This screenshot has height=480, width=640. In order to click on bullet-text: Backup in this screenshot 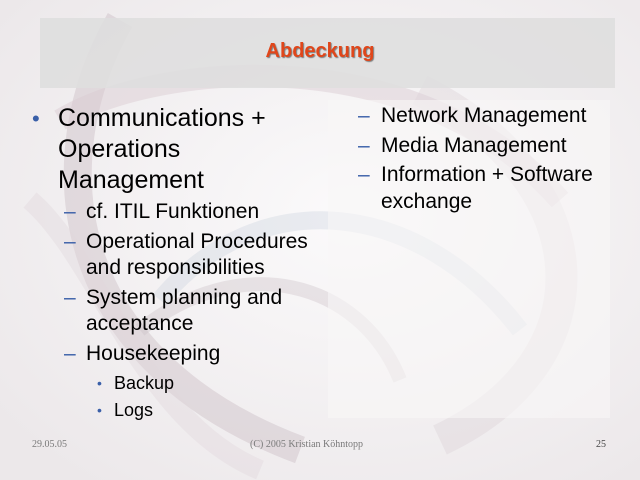, I will do `click(144, 383)`.